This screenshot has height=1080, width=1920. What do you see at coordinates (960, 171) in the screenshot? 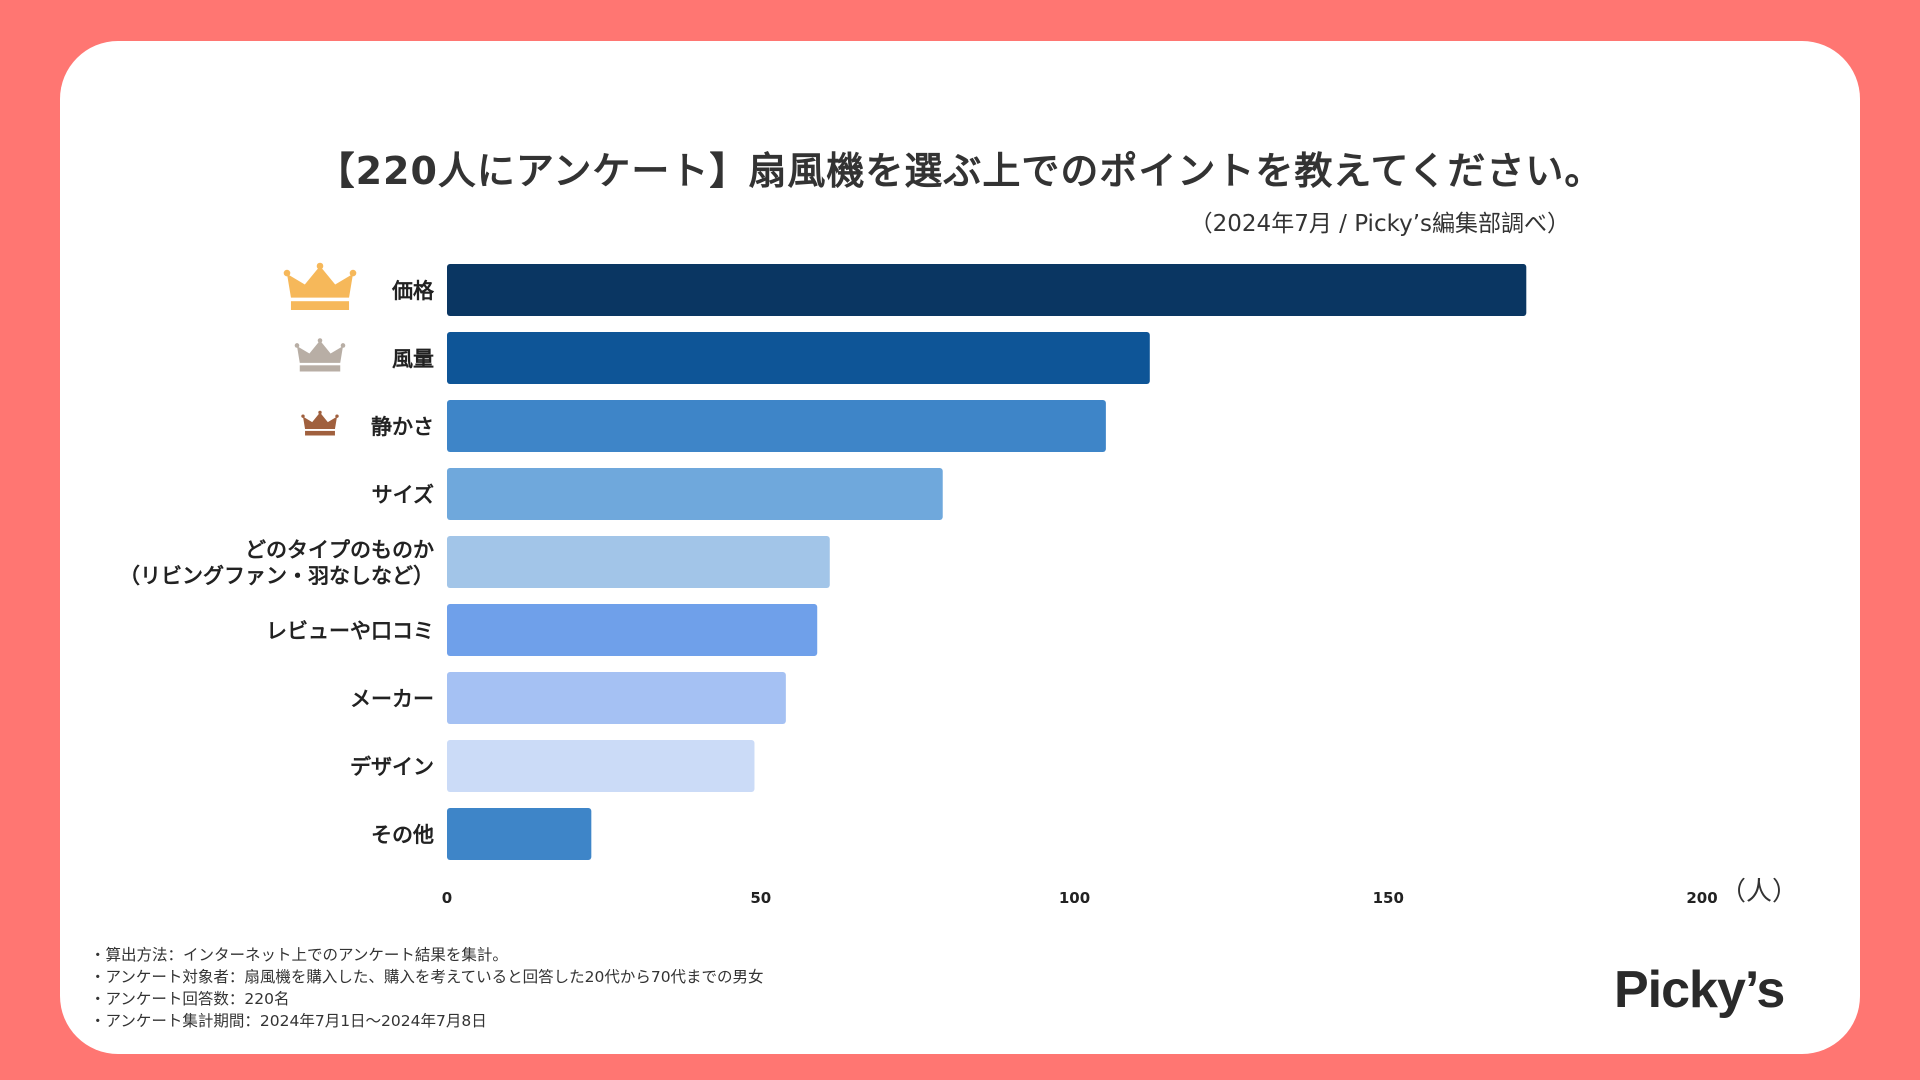
I see `chart-title: 【220人にアンケート】扇風機を選ぶ上でのポイントを教えてください。` at bounding box center [960, 171].